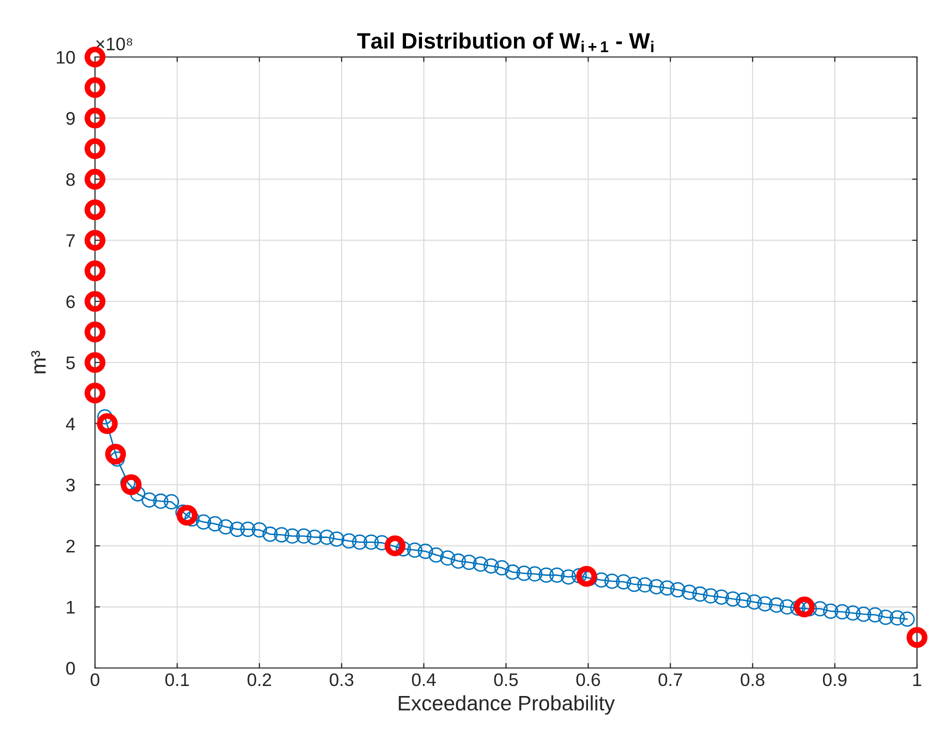 The height and width of the screenshot is (740, 935). Describe the element at coordinates (752, 679) in the screenshot. I see `x-tick-label: 0.8` at that location.